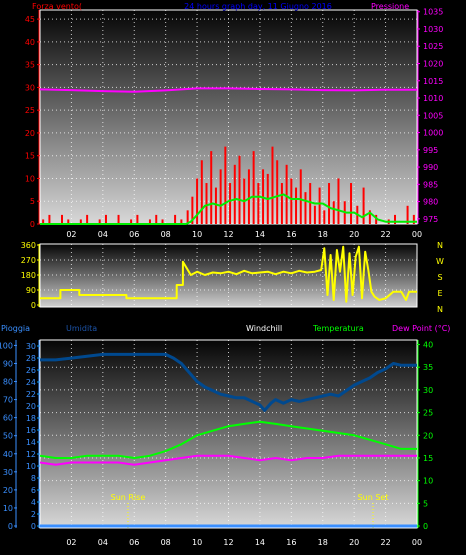  Describe the element at coordinates (8, 418) in the screenshot. I see `humidity-tick-label: 60` at that location.